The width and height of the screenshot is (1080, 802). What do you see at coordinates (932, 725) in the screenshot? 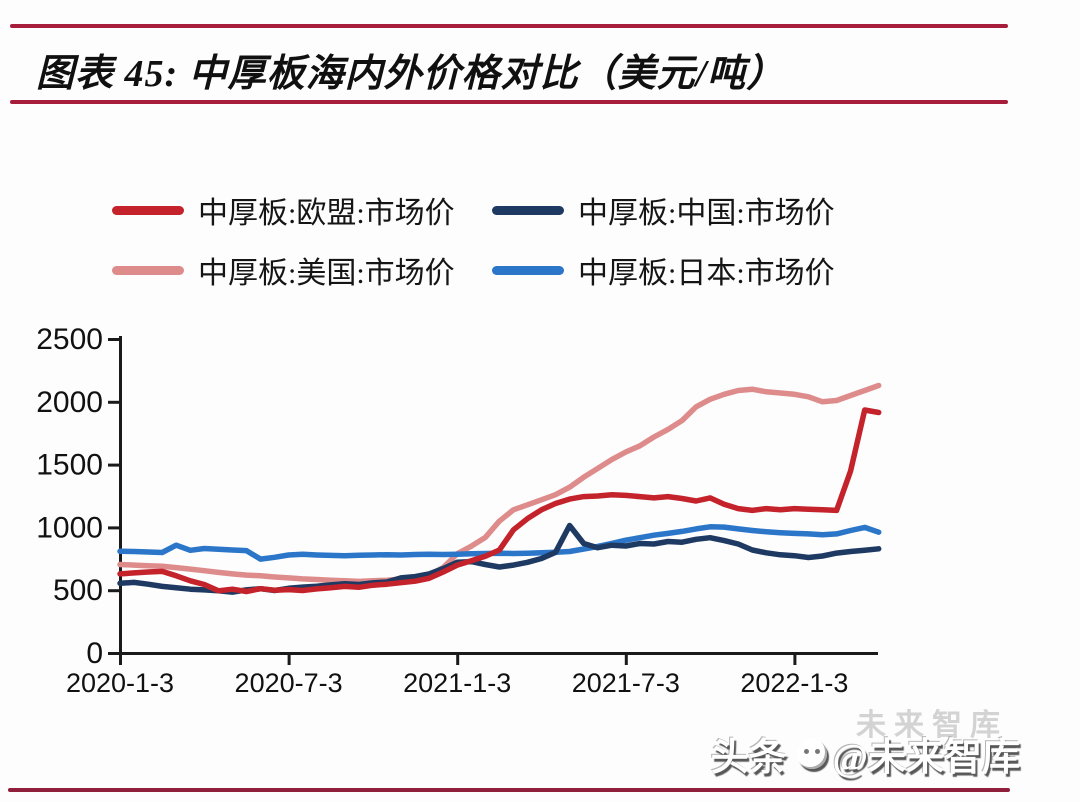
I see `watermark-ghost-text: 未来智库` at bounding box center [932, 725].